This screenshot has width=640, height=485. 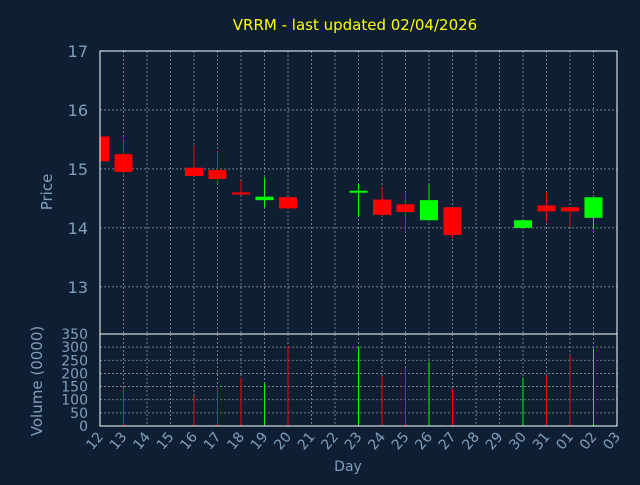 What do you see at coordinates (355, 25) in the screenshot?
I see `chart-title: VRRM - last updated 02/04/2026` at bounding box center [355, 25].